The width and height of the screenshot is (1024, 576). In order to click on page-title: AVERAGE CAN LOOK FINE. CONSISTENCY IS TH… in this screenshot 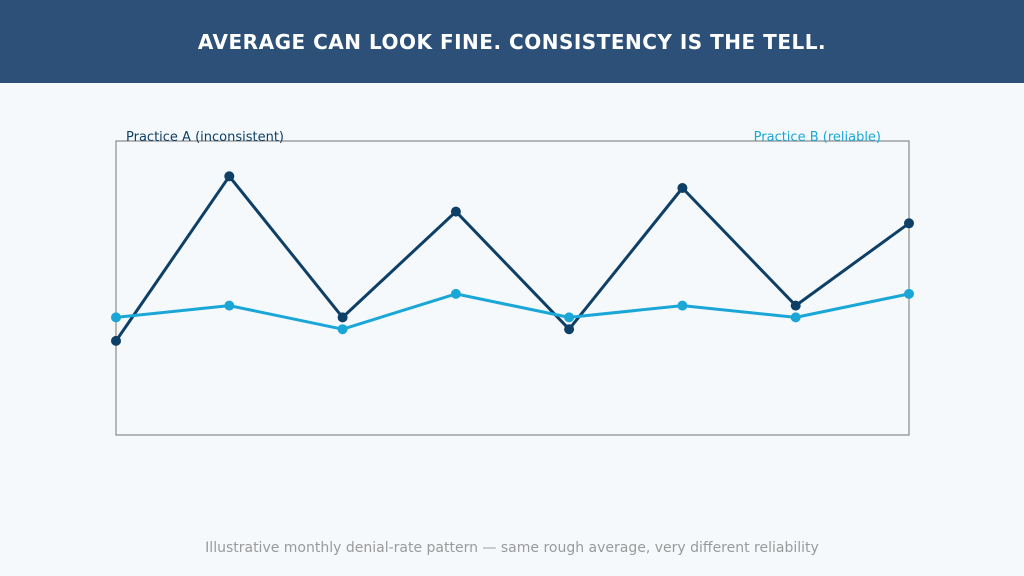, I will do `click(512, 41)`.